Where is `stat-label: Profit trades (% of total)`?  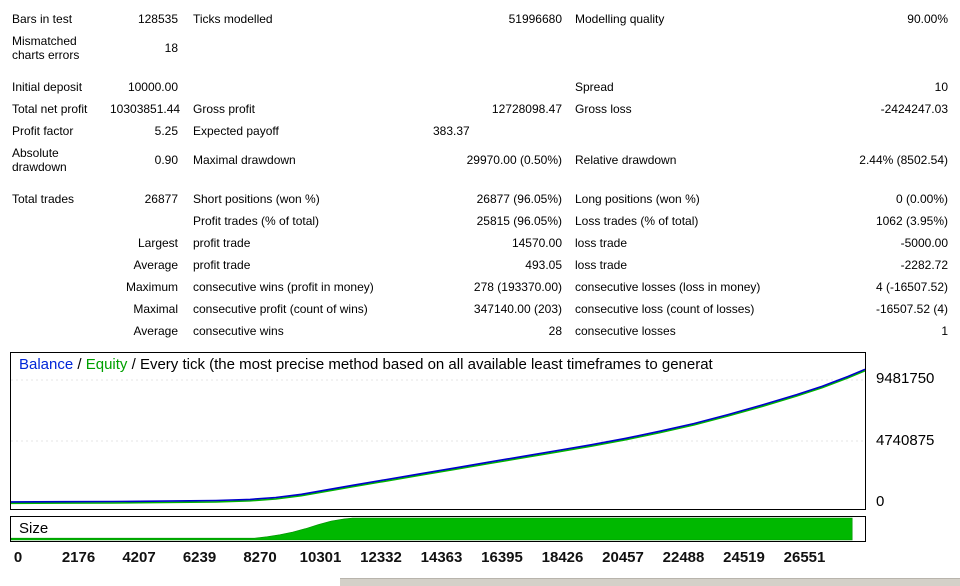 stat-label: Profit trades (% of total) is located at coordinates (256, 221).